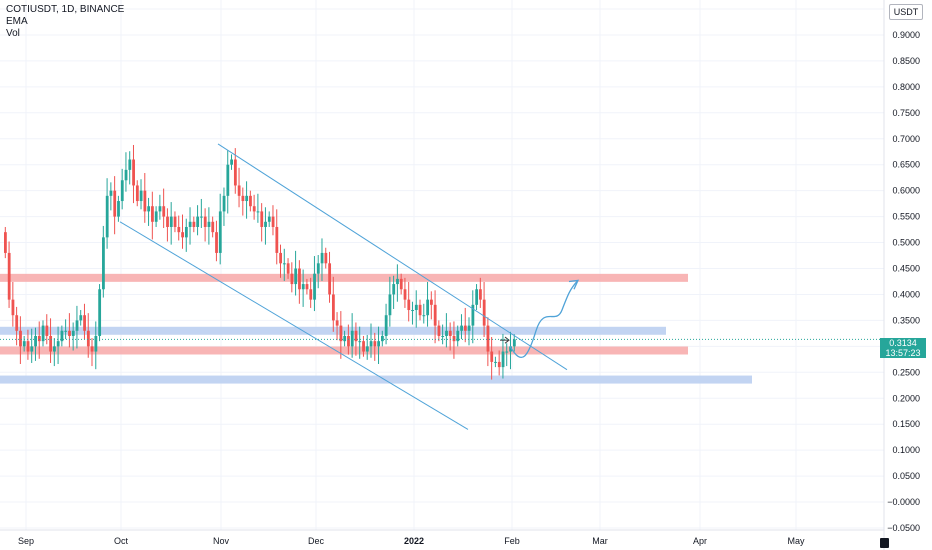  I want to click on price-tick-label: 0.2500, so click(906, 372).